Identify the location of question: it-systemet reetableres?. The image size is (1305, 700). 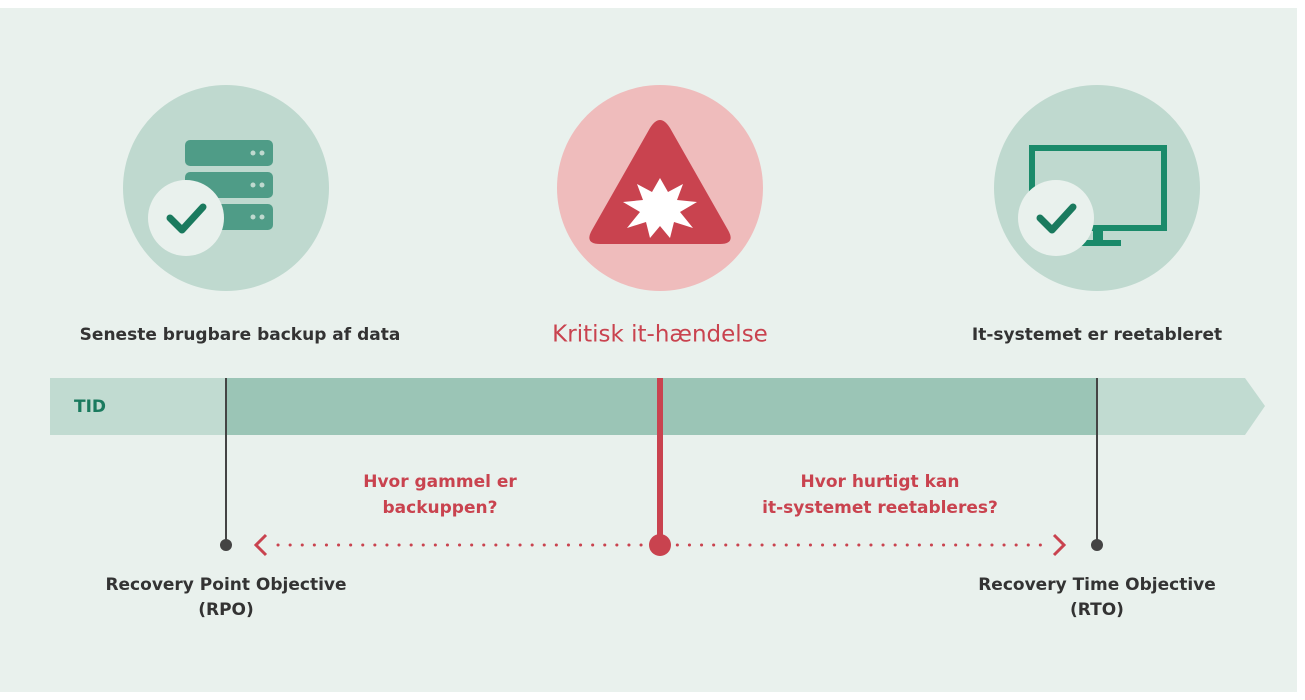
(880, 508).